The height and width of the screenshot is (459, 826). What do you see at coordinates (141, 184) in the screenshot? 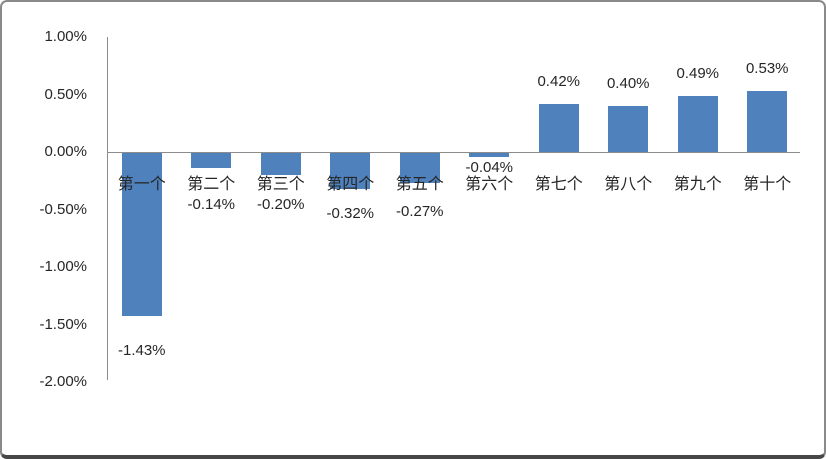
I see `category-label: 第一个` at bounding box center [141, 184].